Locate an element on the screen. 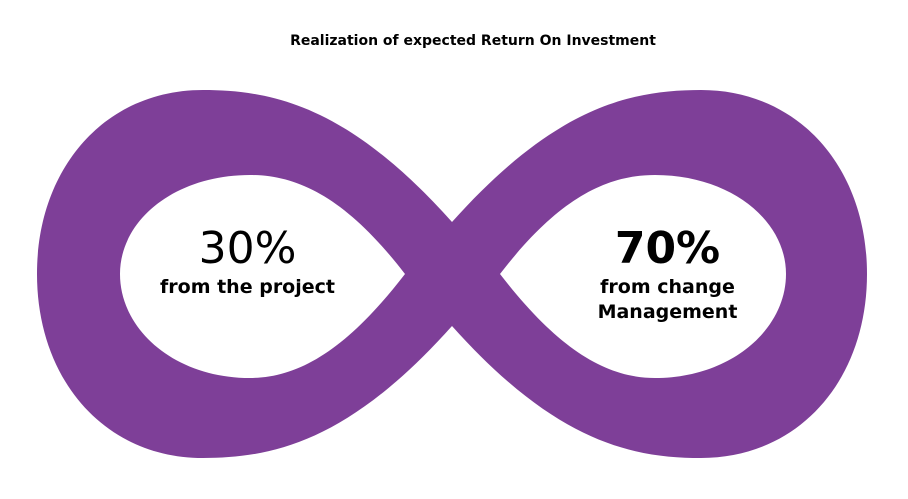 This screenshot has width=908, height=499. left-lobe-text: 30% from the project is located at coordinates (247, 261).